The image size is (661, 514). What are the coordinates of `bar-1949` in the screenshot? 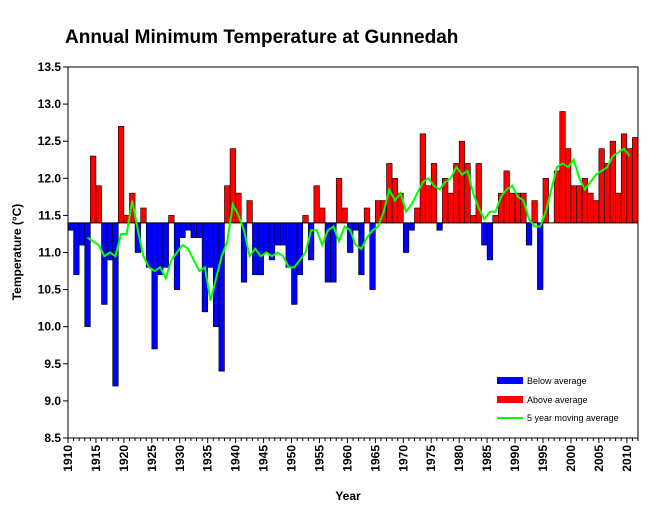 It's located at (288, 245).